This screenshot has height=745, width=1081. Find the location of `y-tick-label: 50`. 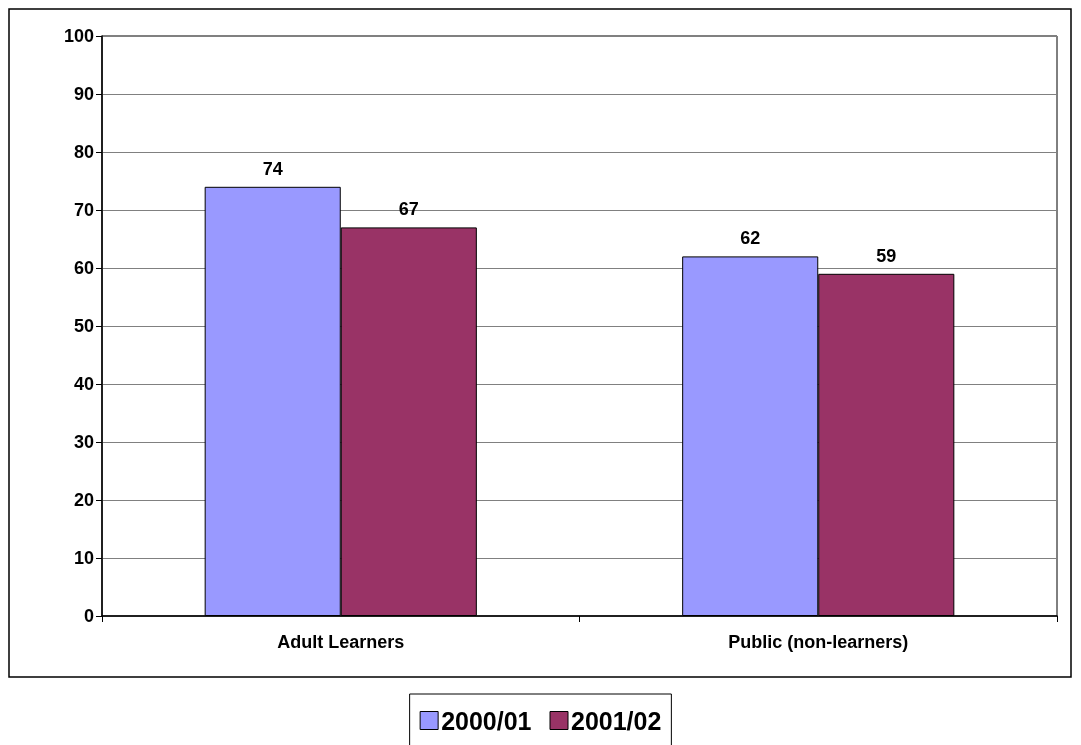

y-tick-label: 50 is located at coordinates (83, 326).